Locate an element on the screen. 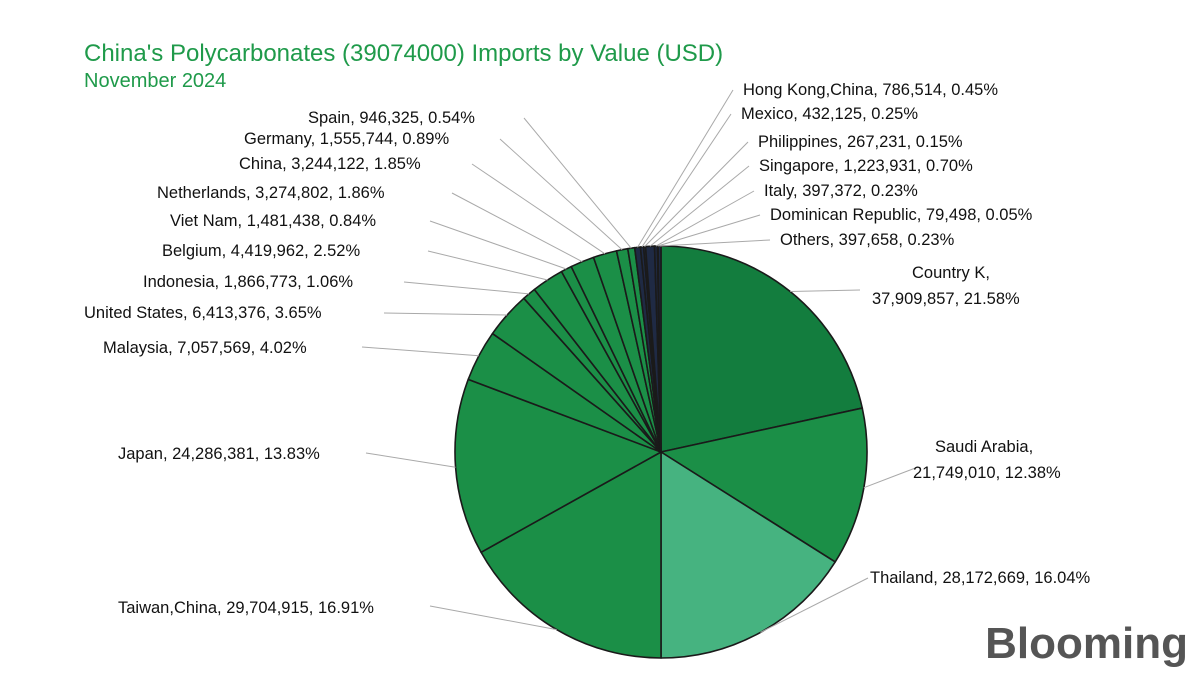 Image resolution: width=1200 pixels, height=675 pixels. slice-label: Malaysia, 7,057,569, 4.02% is located at coordinates (205, 348).